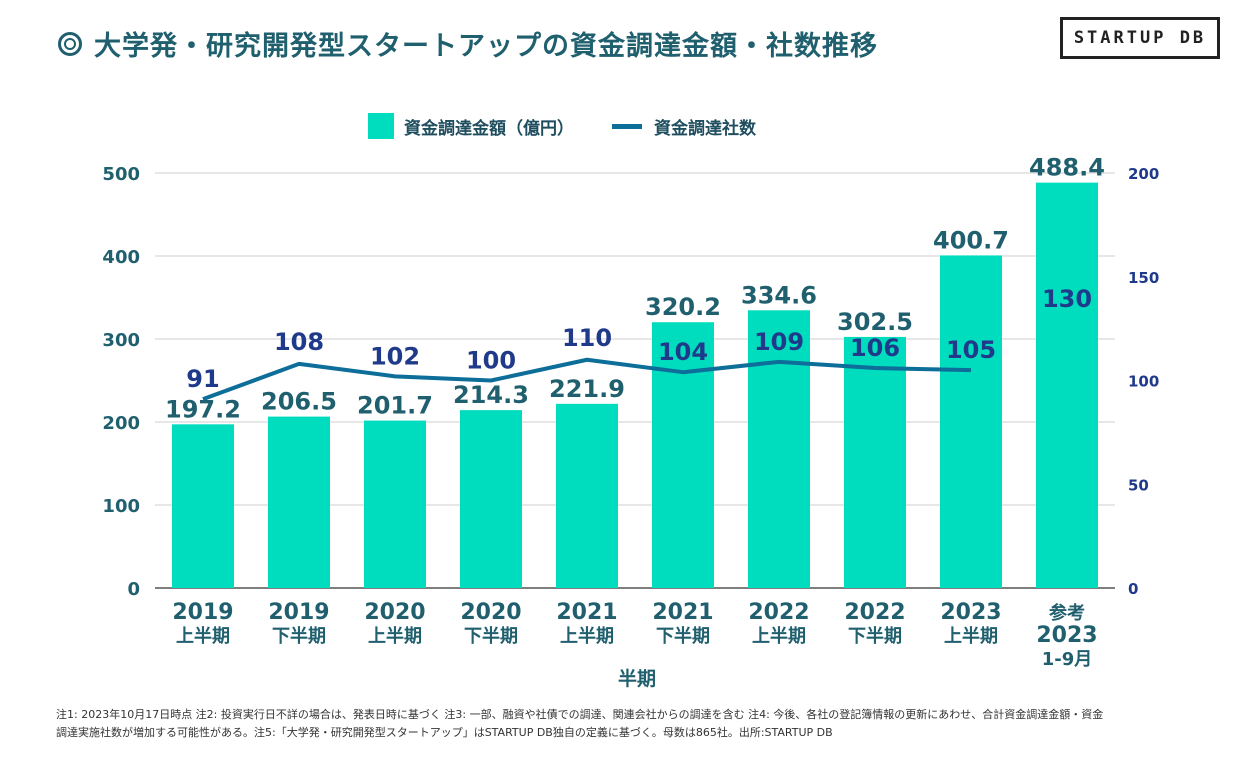 This screenshot has height=758, width=1241. Describe the element at coordinates (203, 409) in the screenshot. I see `bar-value-label: 197.2` at that location.